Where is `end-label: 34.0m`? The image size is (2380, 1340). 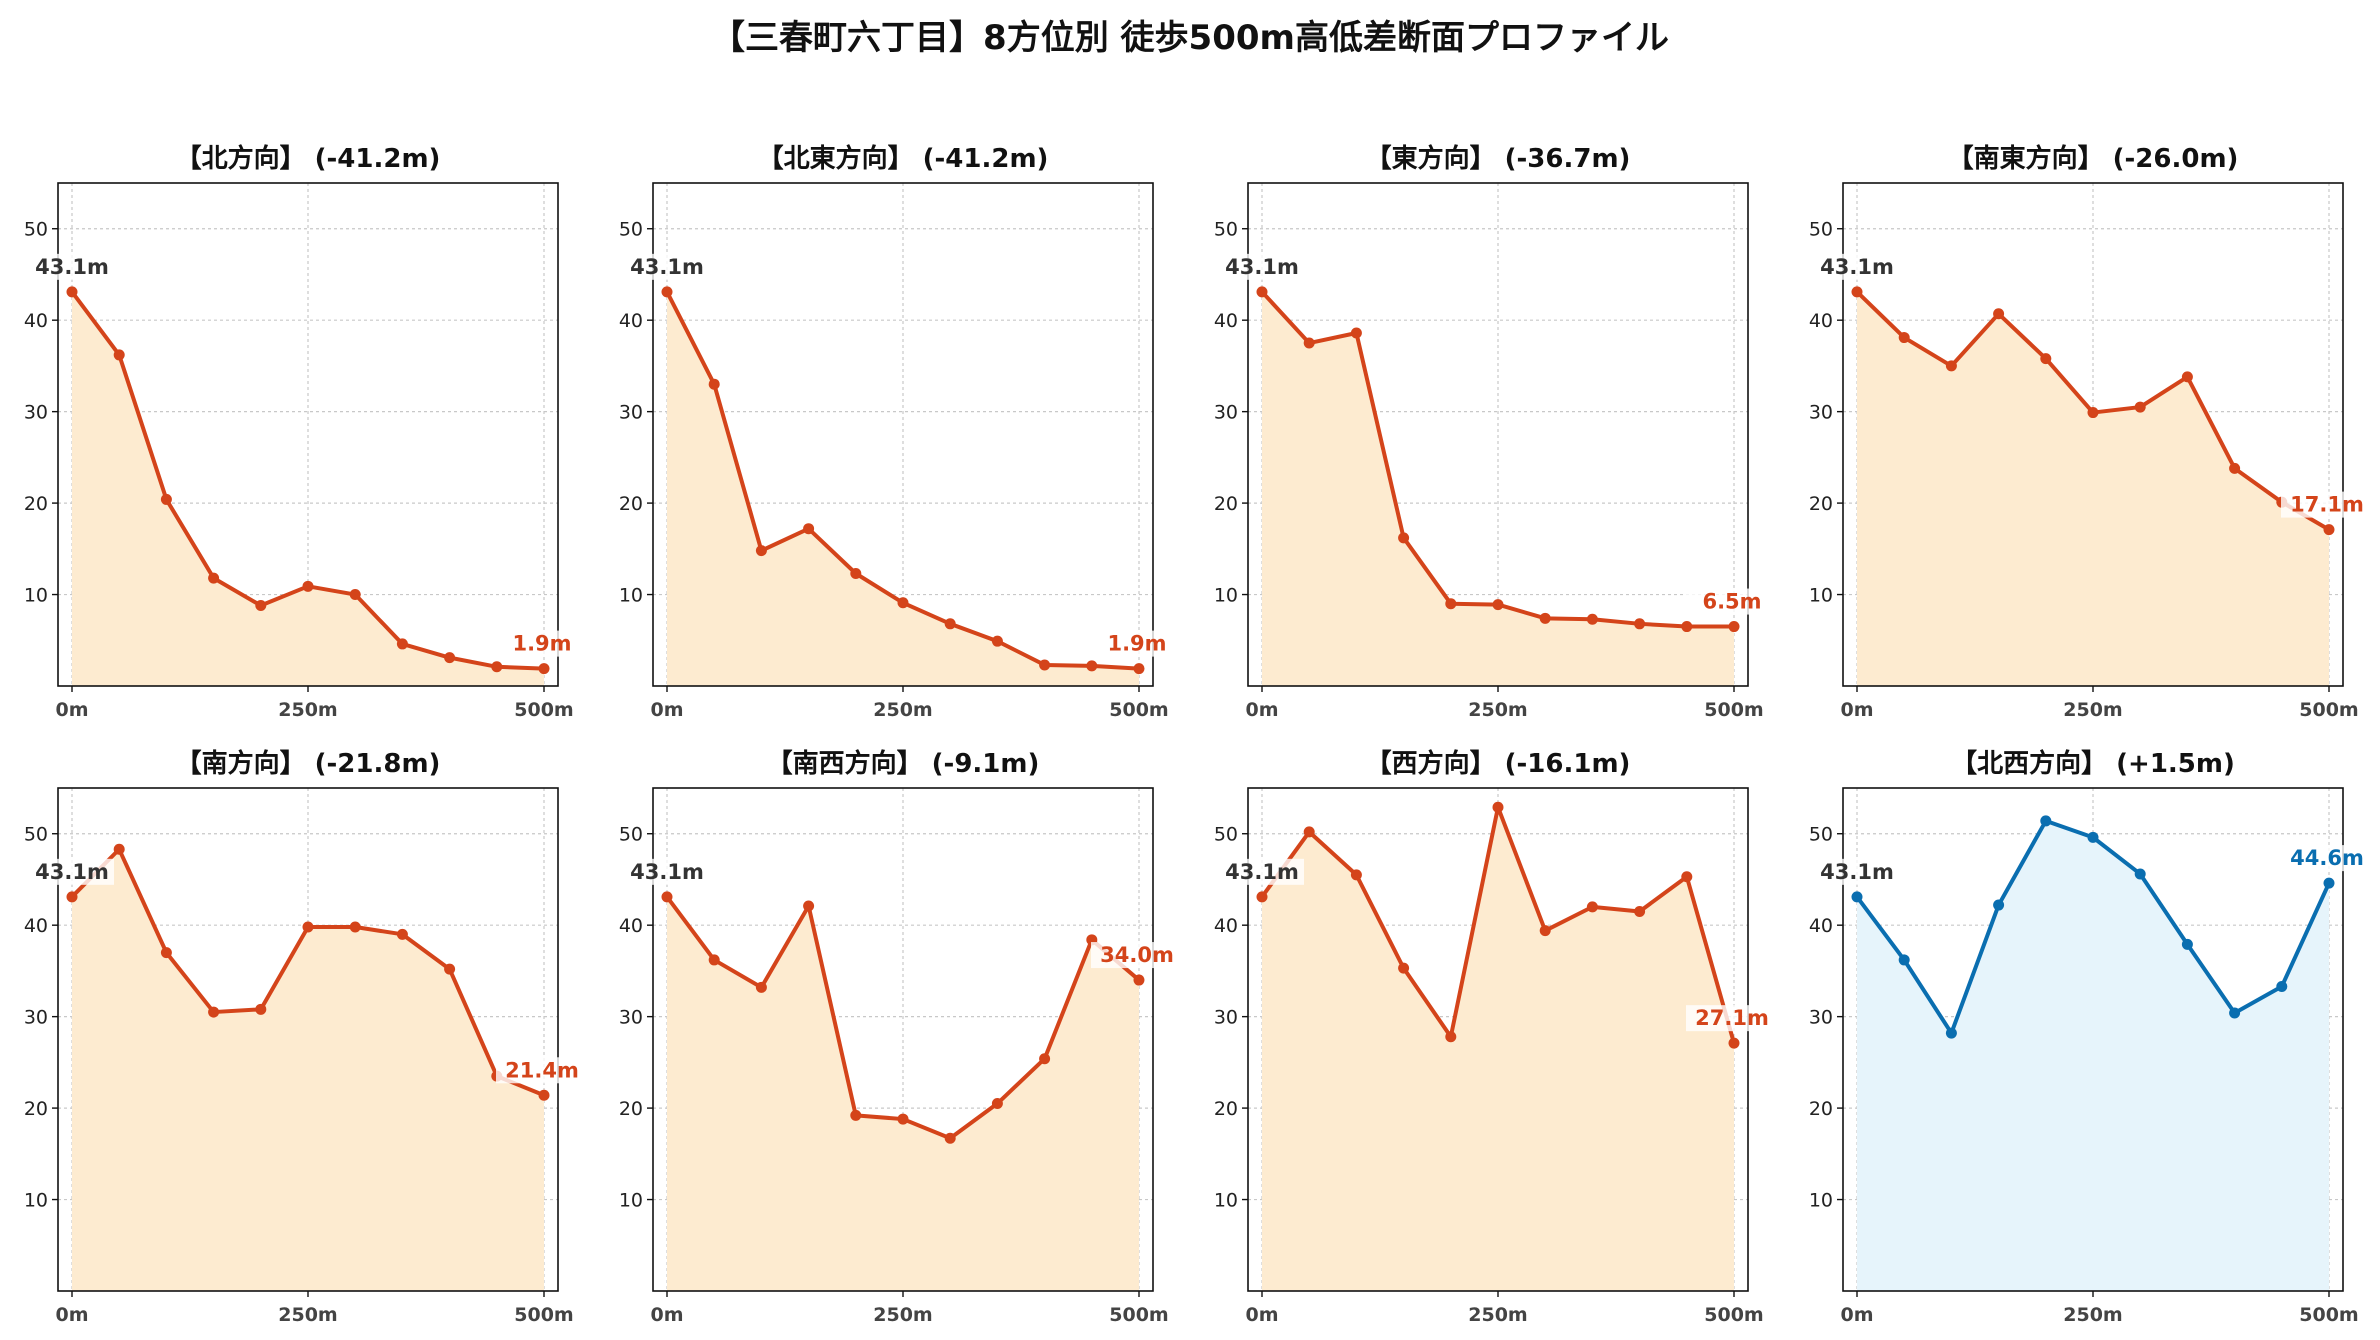
end-label: 34.0m is located at coordinates (1137, 955).